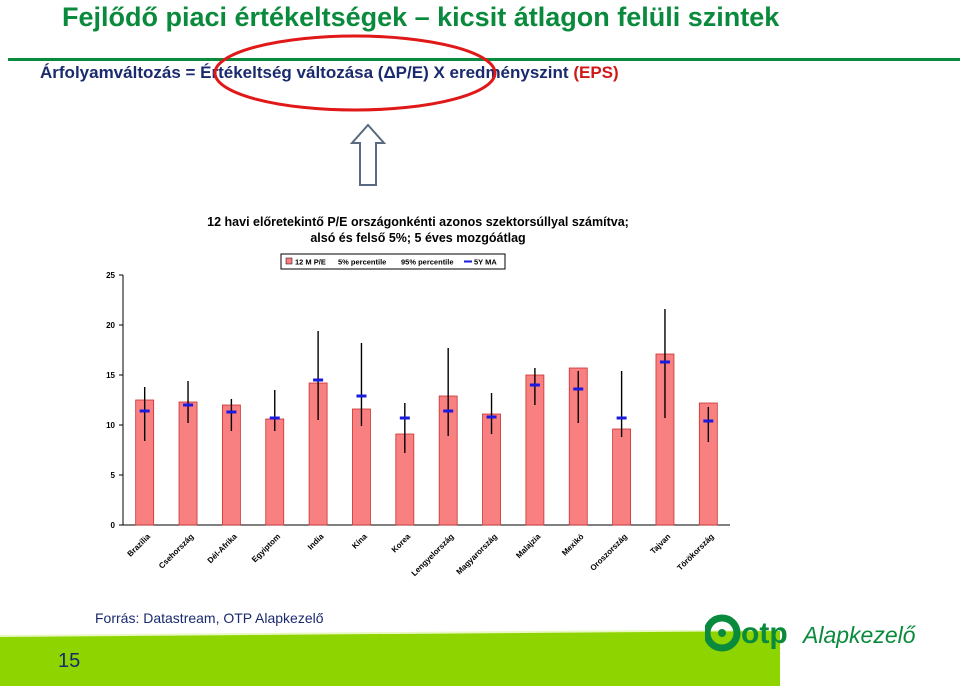 This screenshot has height=686, width=960. What do you see at coordinates (139, 545) in the screenshot?
I see `x-tick-label: Brazília` at bounding box center [139, 545].